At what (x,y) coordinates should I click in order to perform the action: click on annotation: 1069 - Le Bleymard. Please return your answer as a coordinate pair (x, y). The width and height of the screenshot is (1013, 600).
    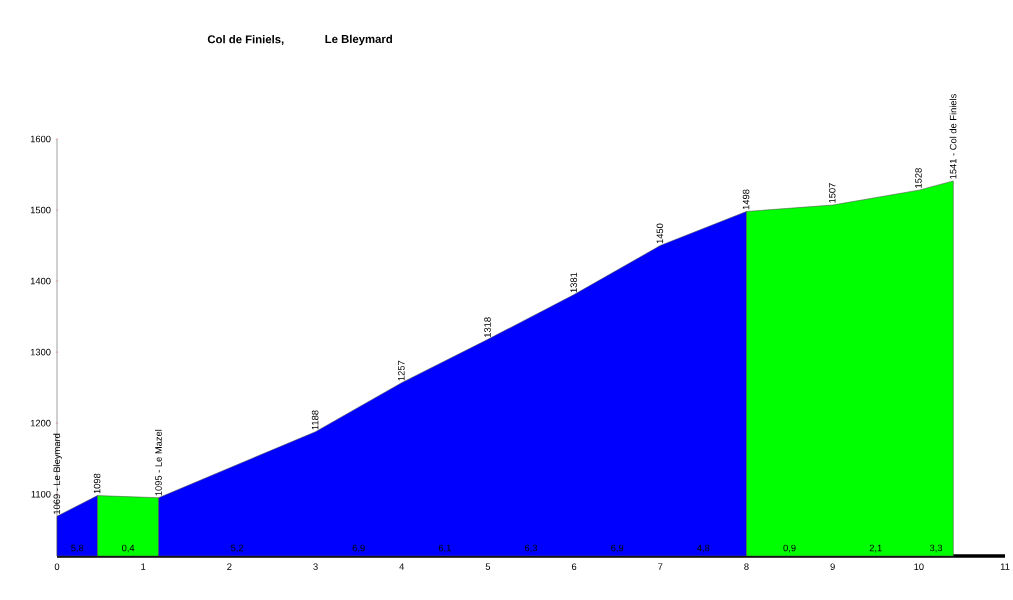
    Looking at the image, I should click on (57, 473).